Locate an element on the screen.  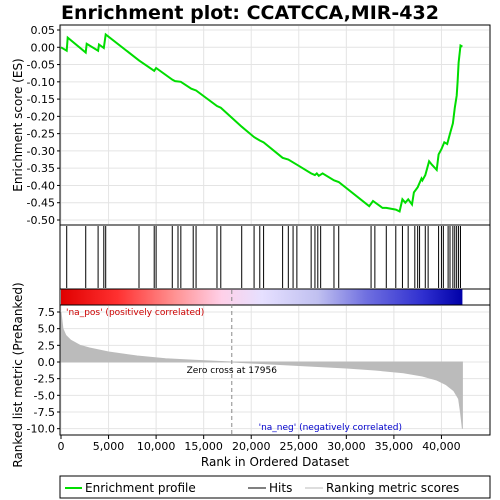
es-y-tick-label: -0.25 is located at coordinates (41, 134).